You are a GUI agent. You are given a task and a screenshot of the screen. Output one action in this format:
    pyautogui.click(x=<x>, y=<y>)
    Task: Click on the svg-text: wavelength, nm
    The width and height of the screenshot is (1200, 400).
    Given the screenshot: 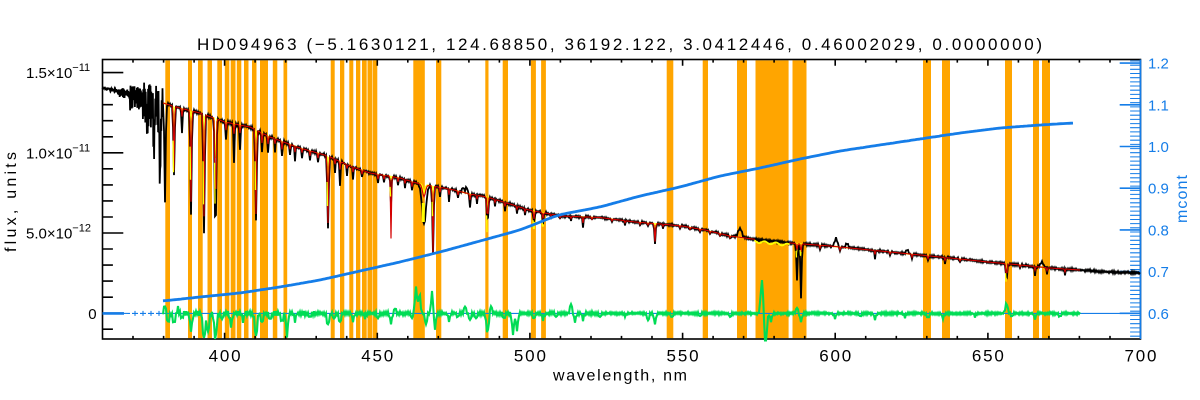 What is the action you would take?
    pyautogui.click(x=619, y=376)
    